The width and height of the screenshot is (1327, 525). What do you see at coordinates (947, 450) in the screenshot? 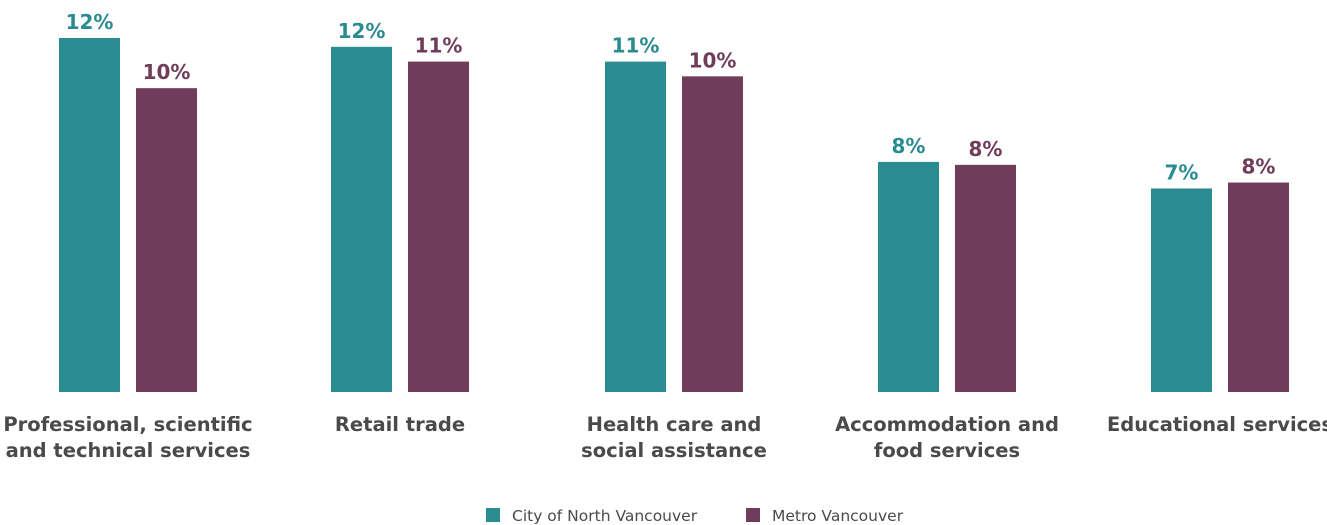
I see `category-label: food services` at bounding box center [947, 450].